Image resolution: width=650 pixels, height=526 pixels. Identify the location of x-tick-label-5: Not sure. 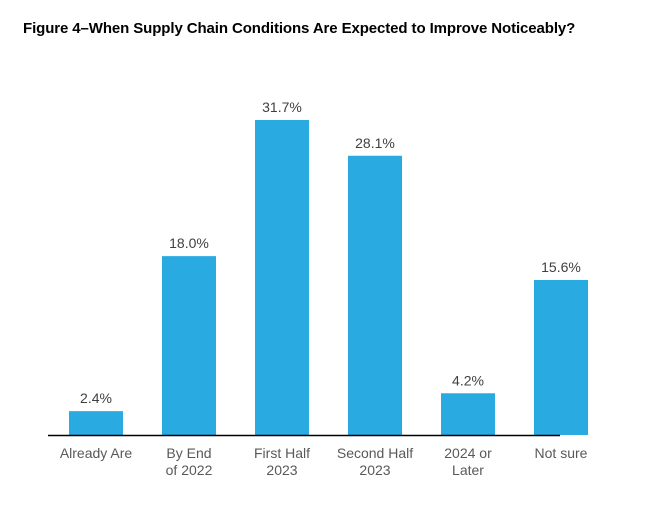
(561, 453).